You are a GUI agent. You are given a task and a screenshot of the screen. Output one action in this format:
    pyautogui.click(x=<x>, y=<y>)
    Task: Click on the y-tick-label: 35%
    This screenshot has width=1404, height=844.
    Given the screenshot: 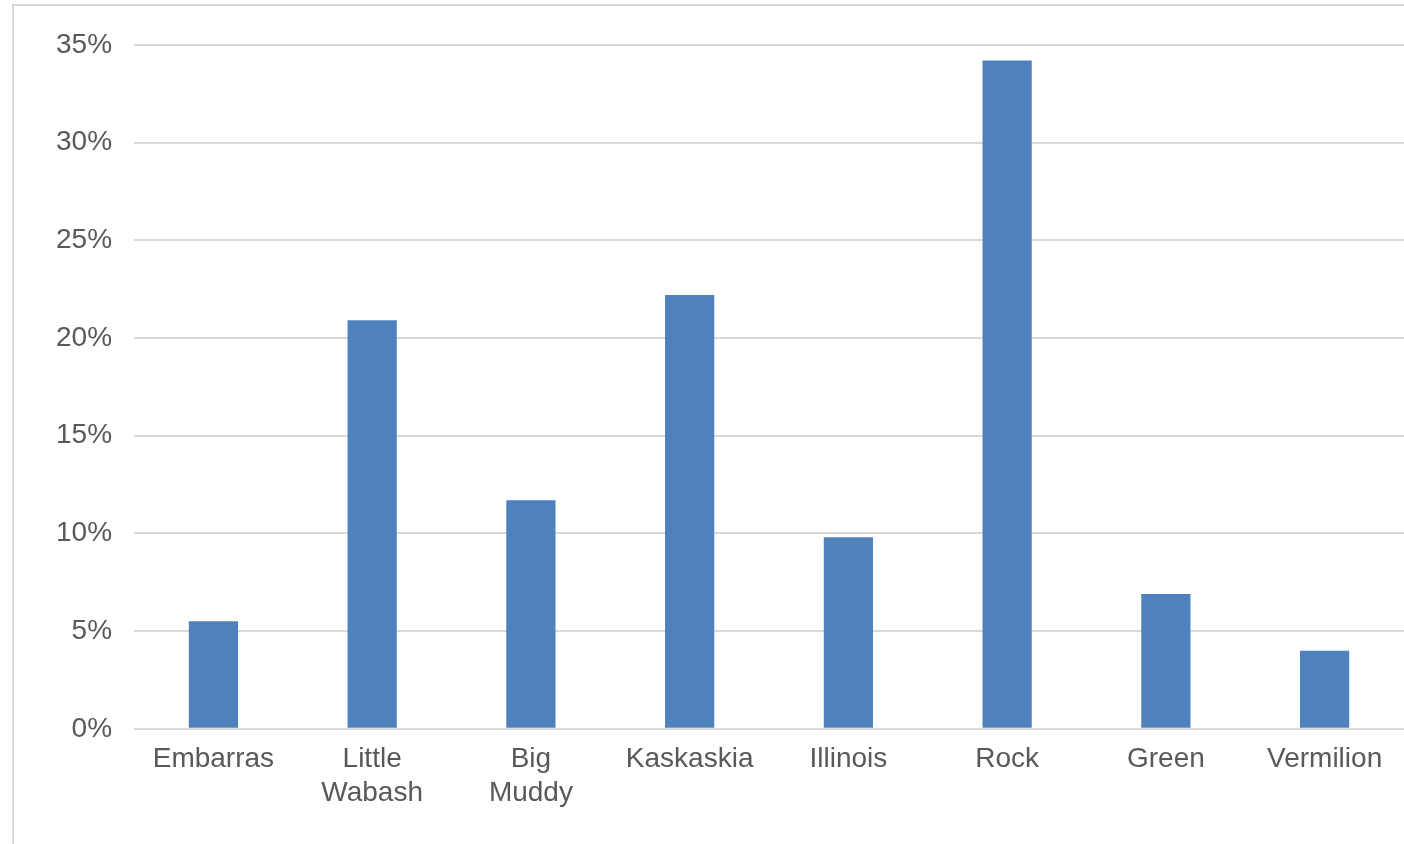 What is the action you would take?
    pyautogui.click(x=84, y=43)
    